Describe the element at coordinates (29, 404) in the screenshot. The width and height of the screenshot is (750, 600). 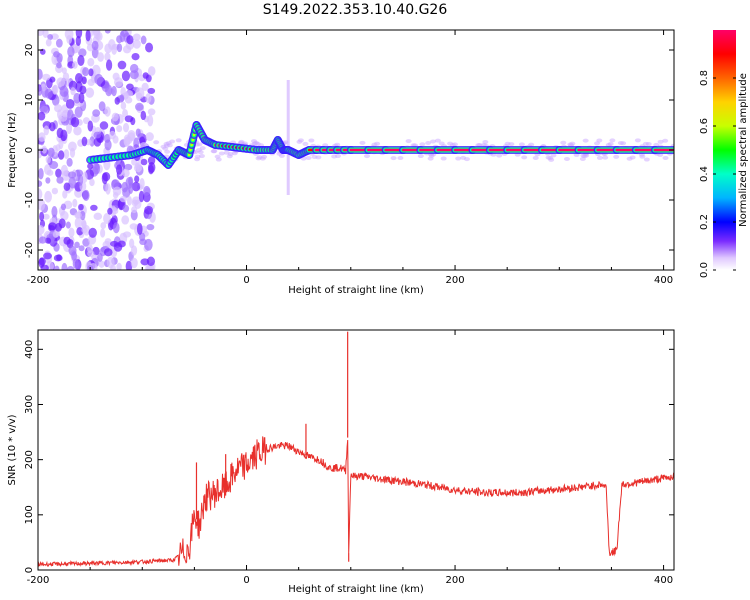
I see `snr-ytick-label: 300` at that location.